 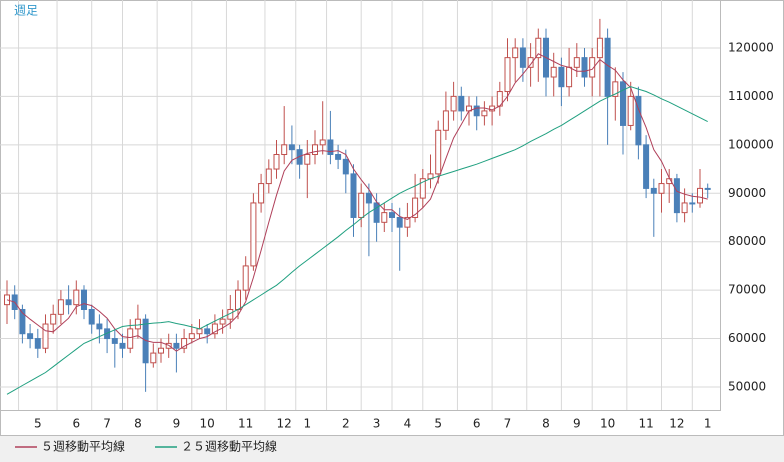 I want to click on x-tick-label: 1, so click(x=307, y=424).